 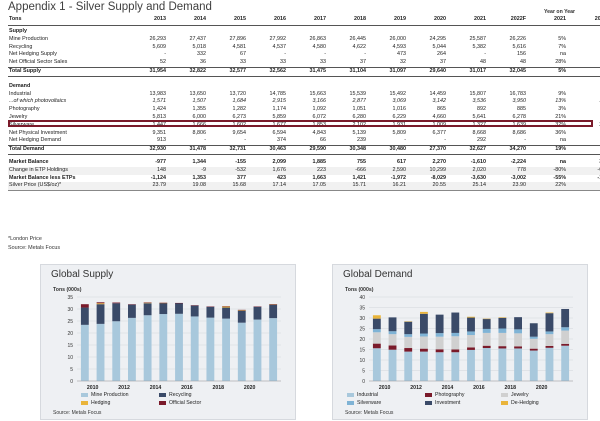 I want to click on y-tick-label: 40, so click(x=362, y=298).